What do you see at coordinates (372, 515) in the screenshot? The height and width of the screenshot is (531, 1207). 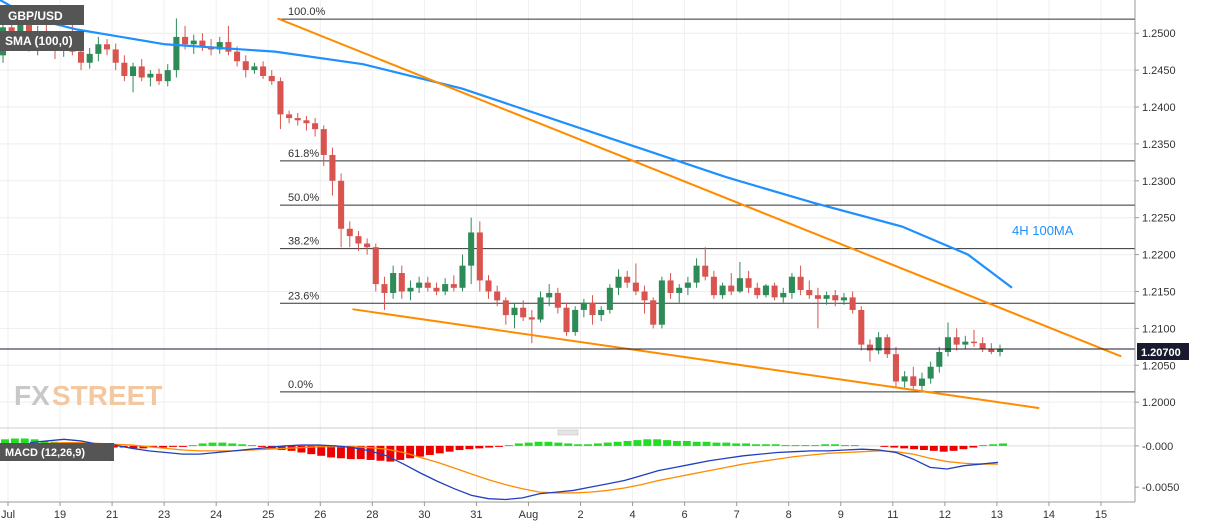 I see `x-tick-label: 28` at bounding box center [372, 515].